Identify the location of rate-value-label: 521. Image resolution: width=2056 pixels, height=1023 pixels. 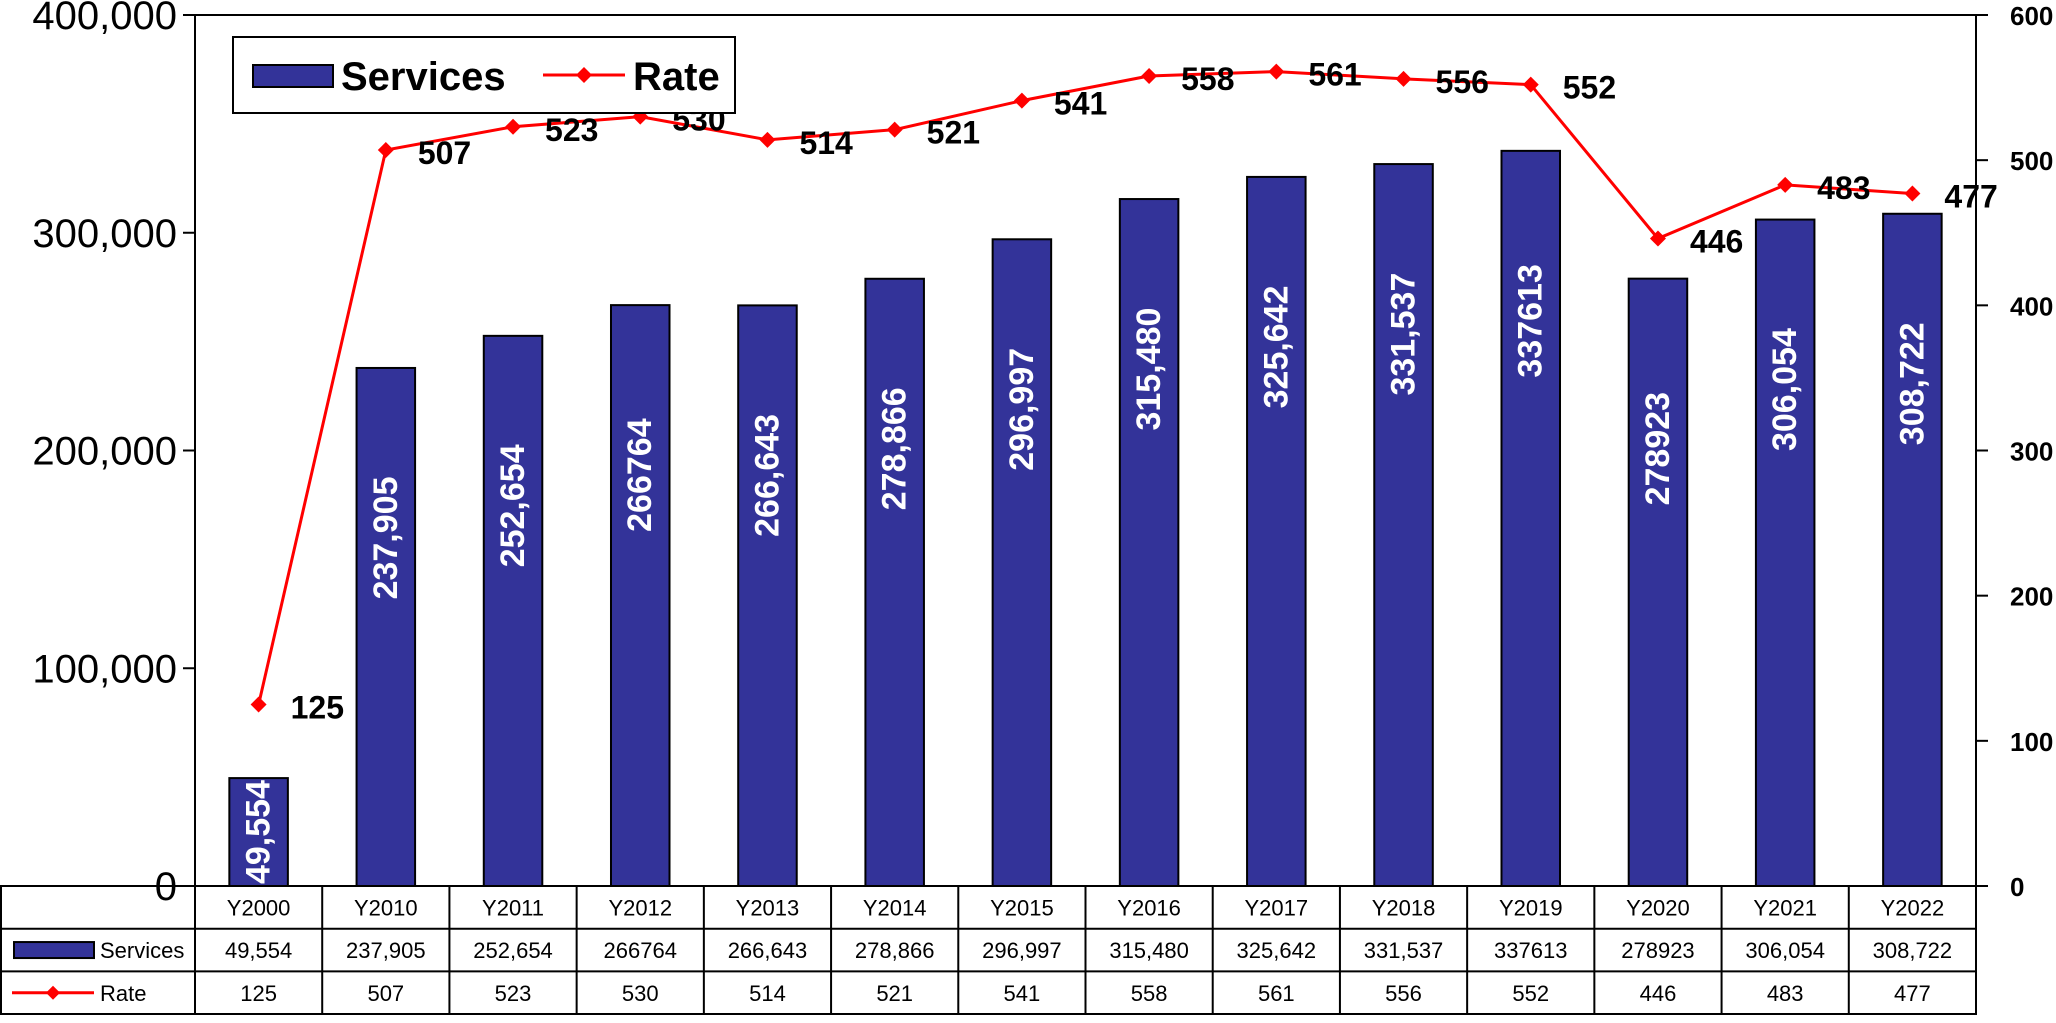
(953, 133).